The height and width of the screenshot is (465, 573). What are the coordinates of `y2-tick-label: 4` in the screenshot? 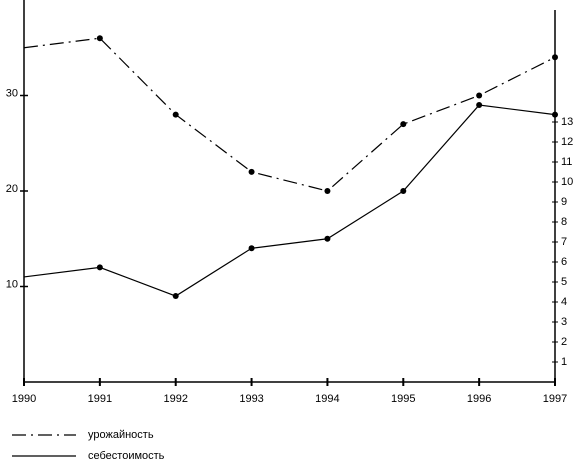 It's located at (564, 302).